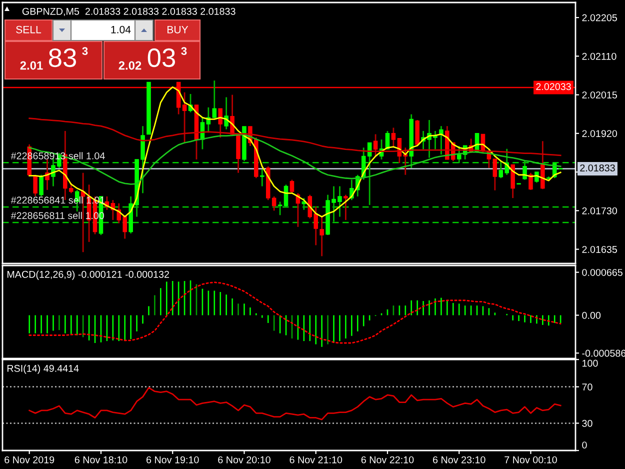  What do you see at coordinates (587, 386) in the screenshot?
I see `y-tick-label: 70` at bounding box center [587, 386].